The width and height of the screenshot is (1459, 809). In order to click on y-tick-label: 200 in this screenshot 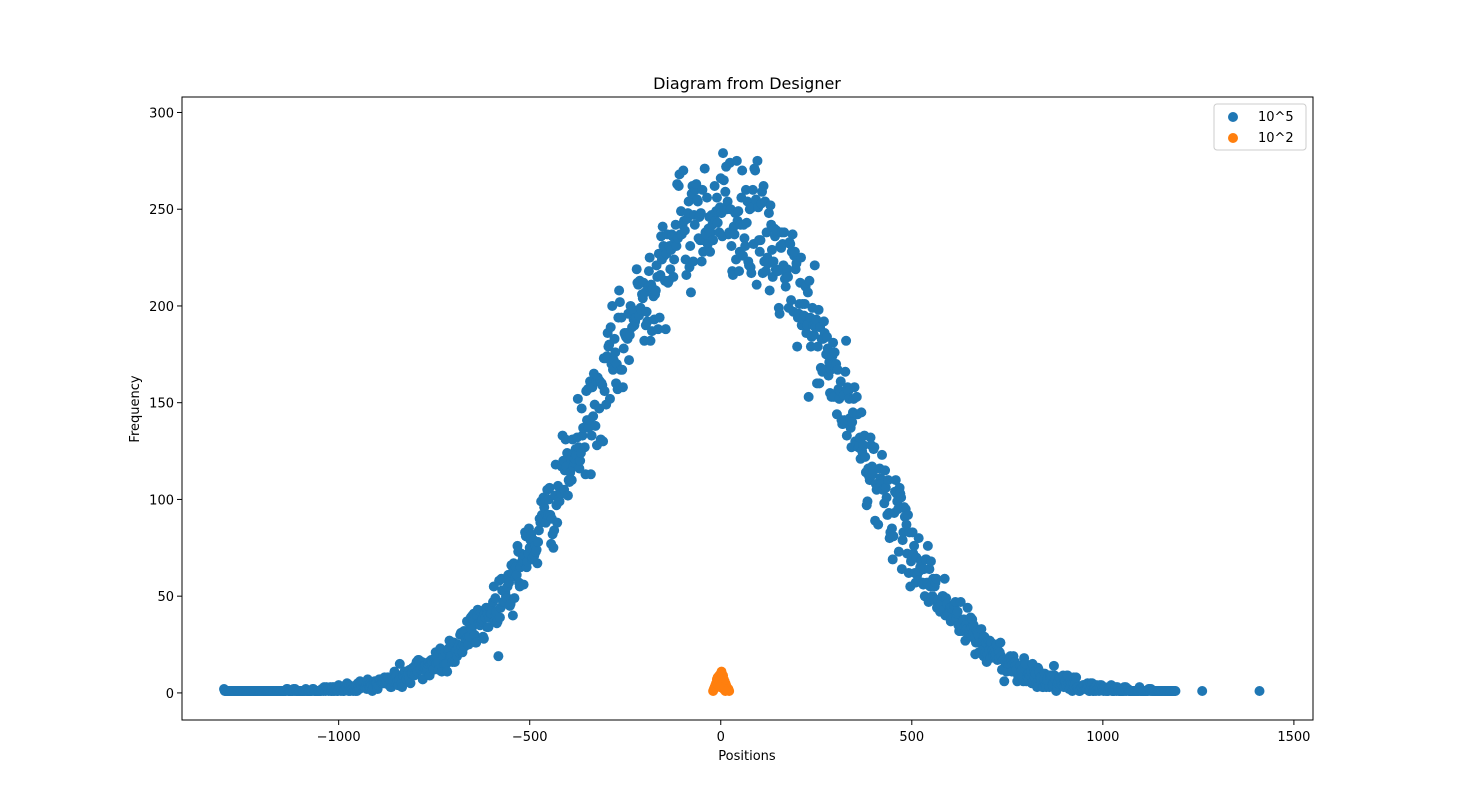, I will do `click(161, 307)`.